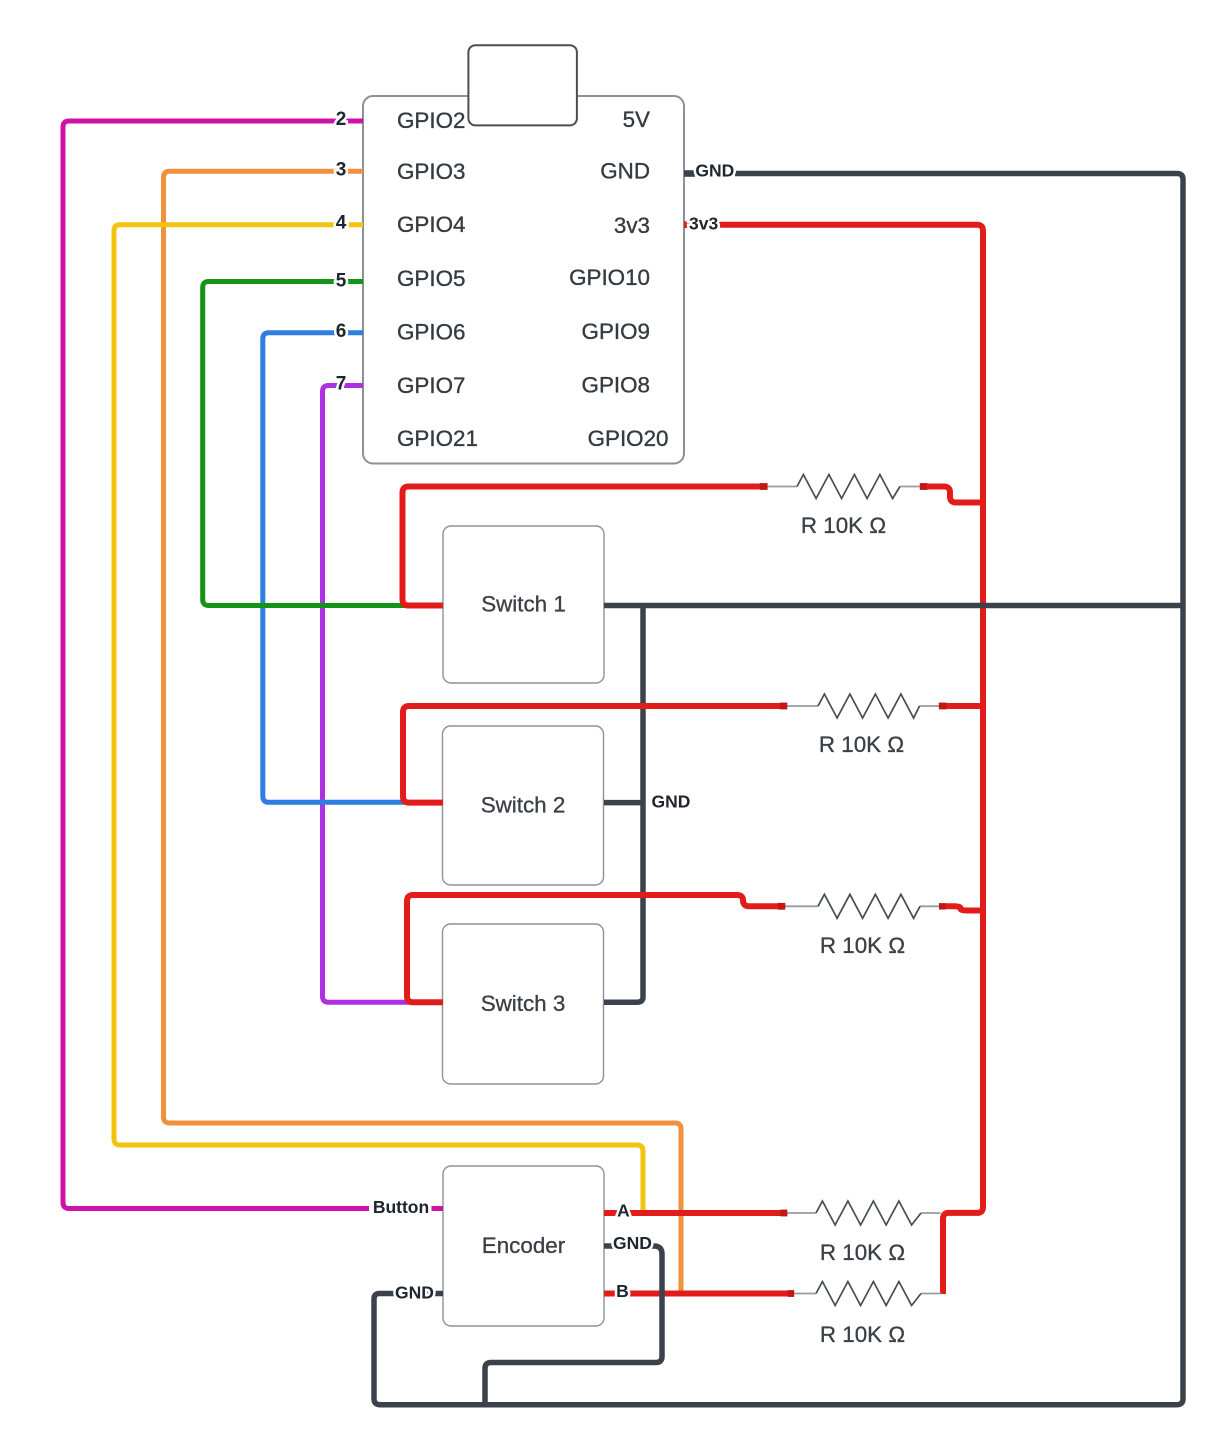 Image resolution: width=1226 pixels, height=1449 pixels. What do you see at coordinates (636, 119) in the screenshot?
I see `svg-text: 5V` at bounding box center [636, 119].